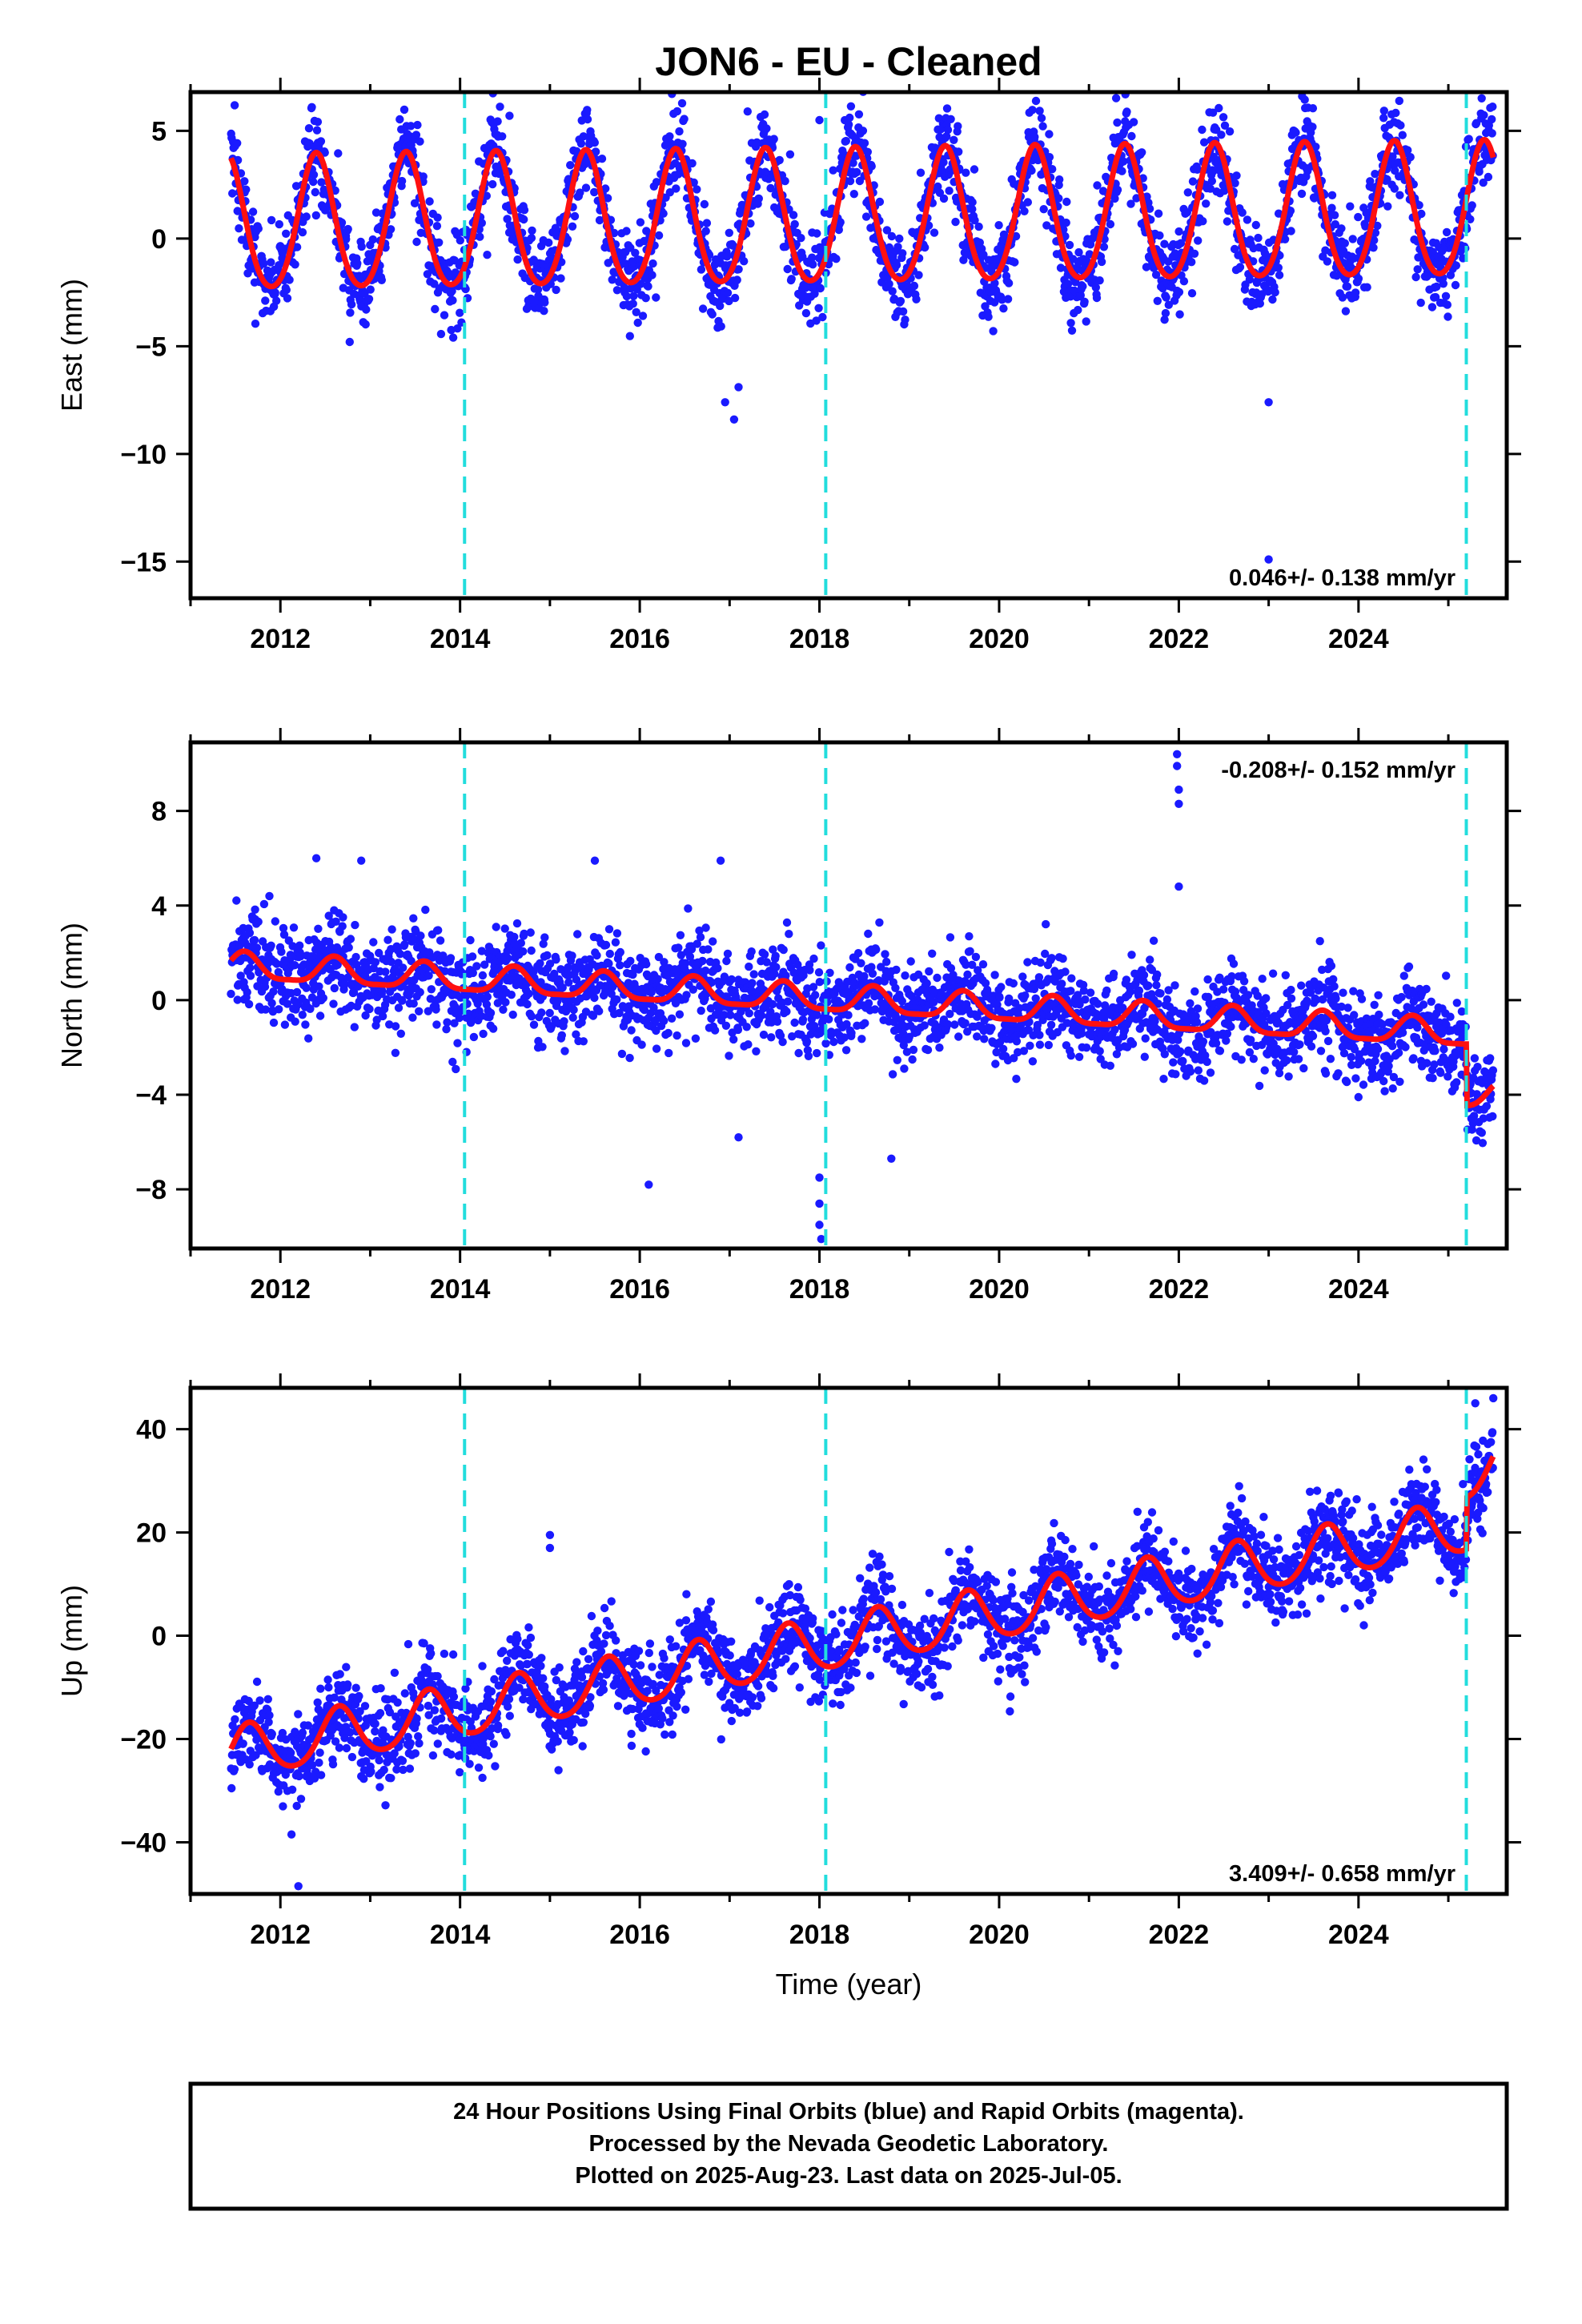 This screenshot has width=1582, height=2324. Describe the element at coordinates (159, 239) in the screenshot. I see `y-tick-label: 0` at that location.